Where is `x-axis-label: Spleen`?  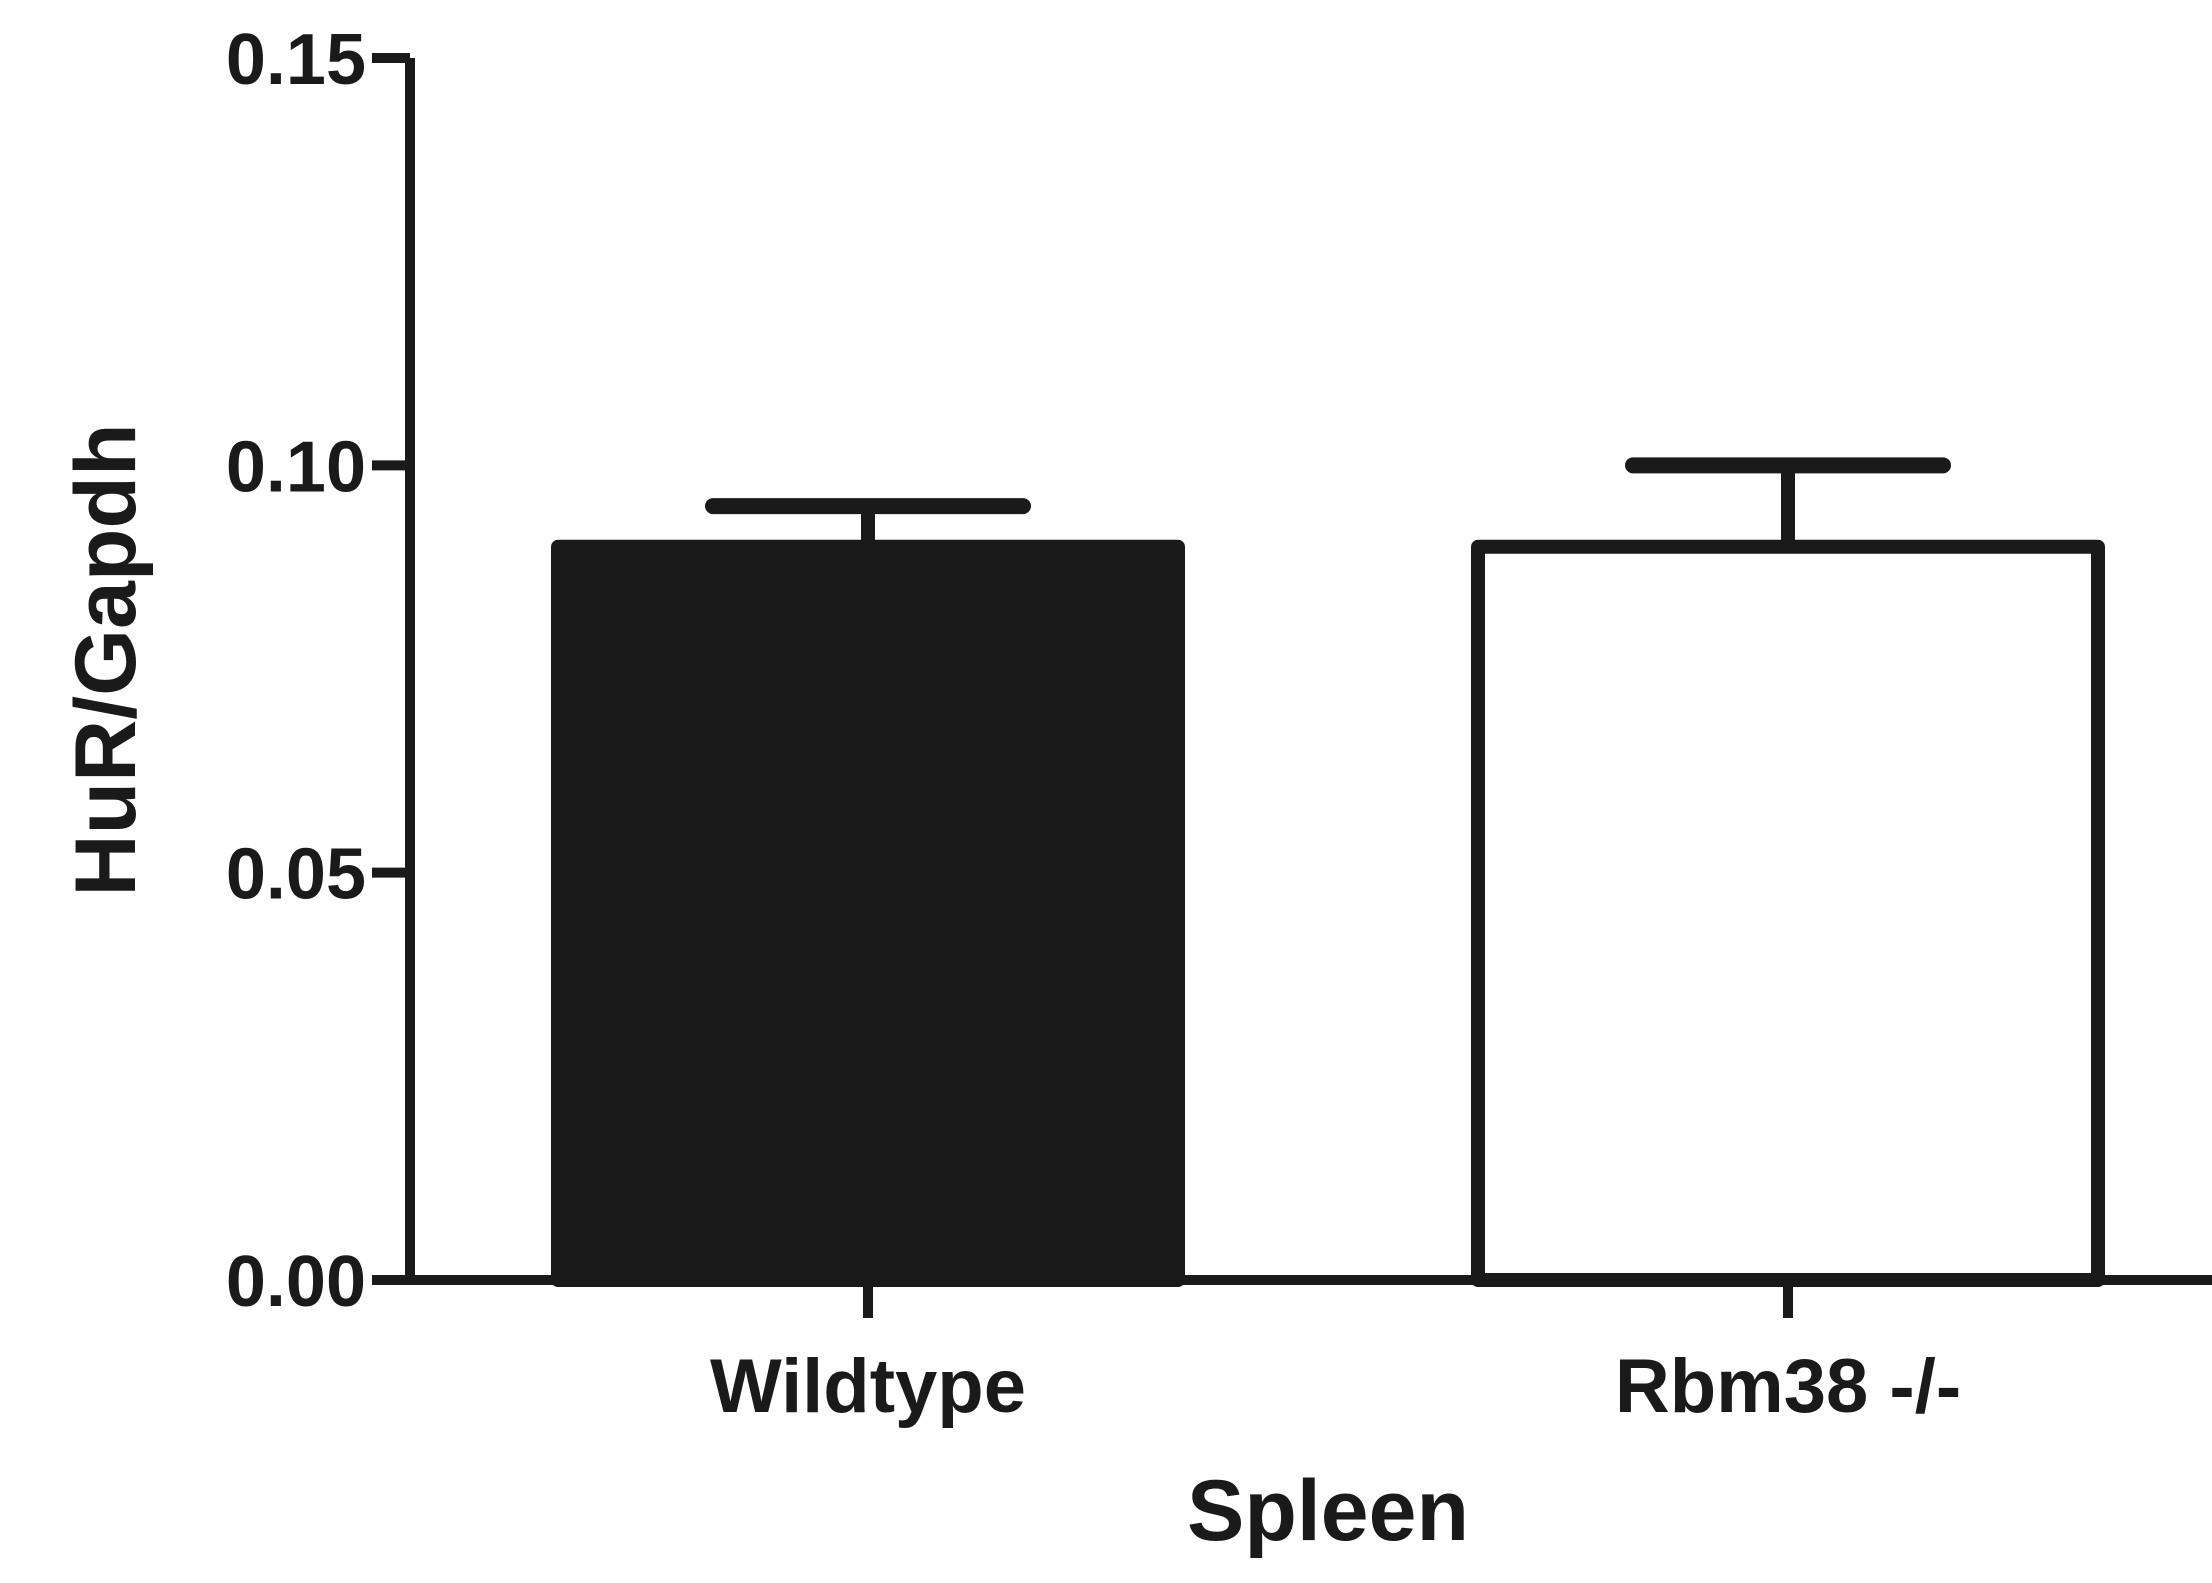
x-axis-label: Spleen is located at coordinates (1328, 1511).